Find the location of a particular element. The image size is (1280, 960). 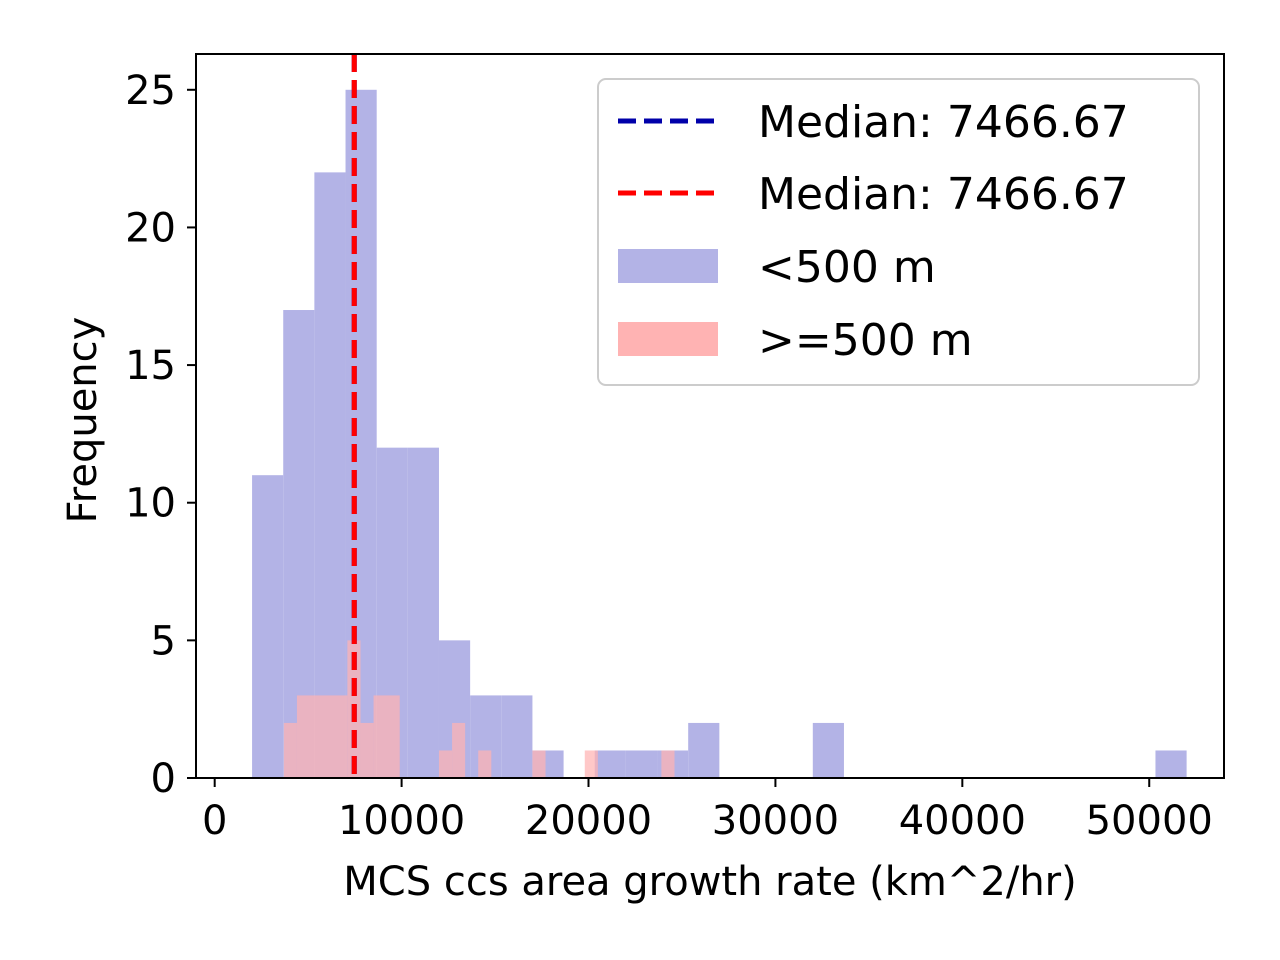

x-tick-label-1: 10000 is located at coordinates (401, 821).